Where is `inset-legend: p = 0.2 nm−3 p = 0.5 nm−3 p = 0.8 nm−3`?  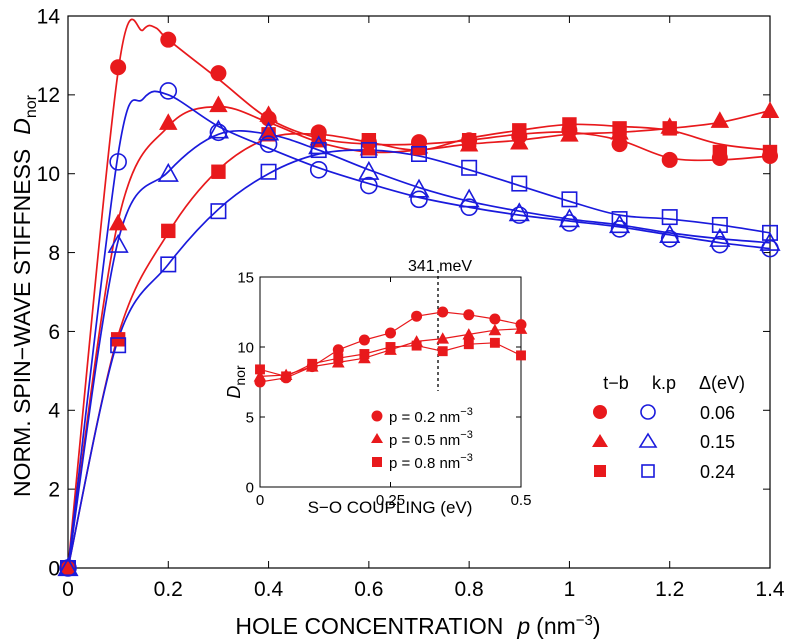 inset-legend: p = 0.2 nm−3 p = 0.5 nm−3 p = 0.8 nm−3 is located at coordinates (422, 439).